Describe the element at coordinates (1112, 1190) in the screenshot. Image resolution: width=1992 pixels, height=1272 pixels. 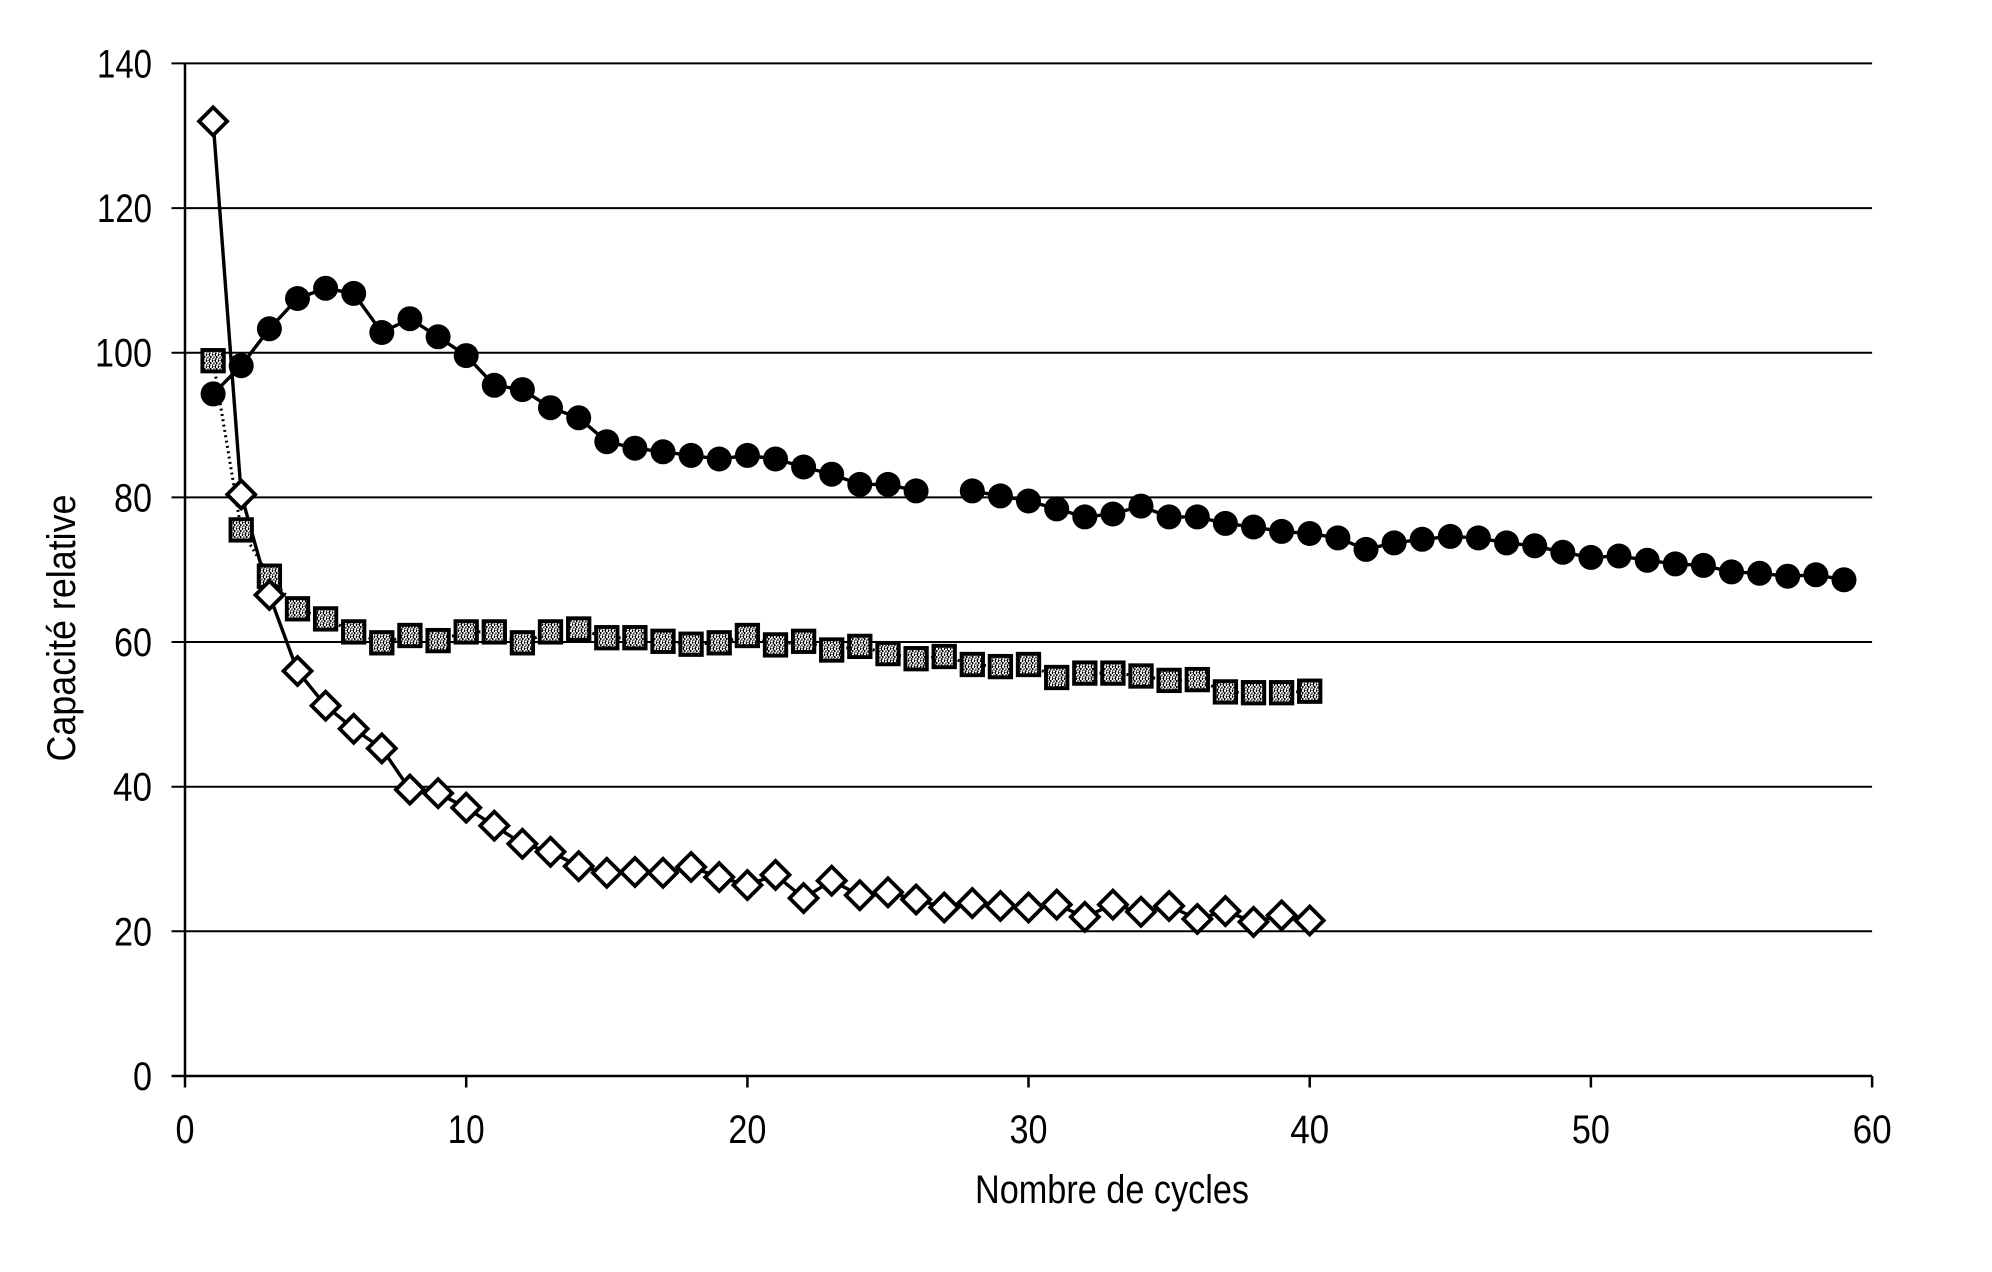
I see `svg-text: Nombre de cycles` at that location.